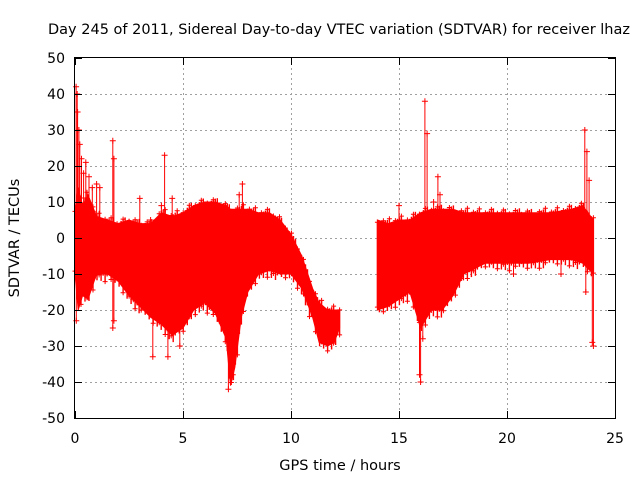 Image resolution: width=640 pixels, height=480 pixels. What do you see at coordinates (507, 439) in the screenshot?
I see `x-tick-label: 20` at bounding box center [507, 439].